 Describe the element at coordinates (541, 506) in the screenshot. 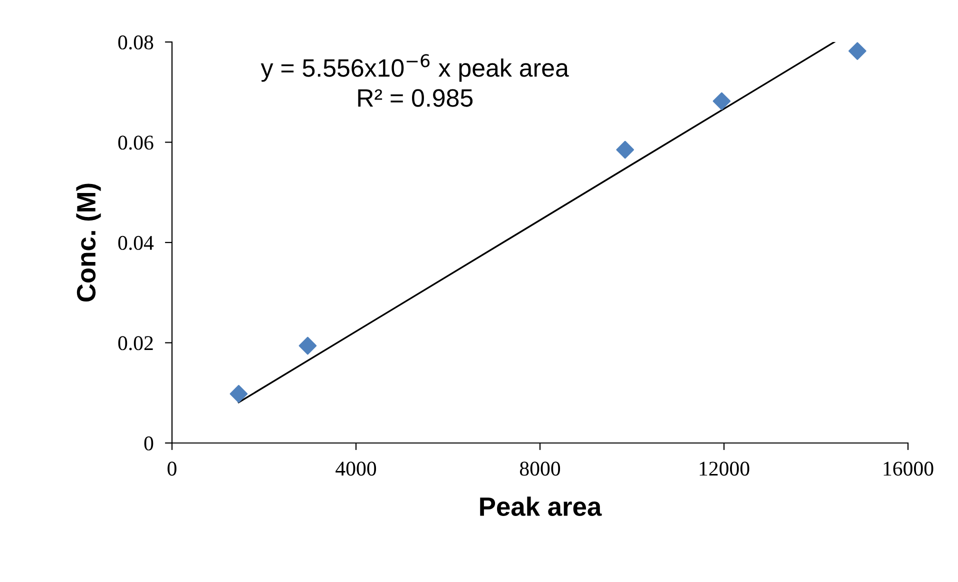

I see `x-axis-title: Peak area` at that location.